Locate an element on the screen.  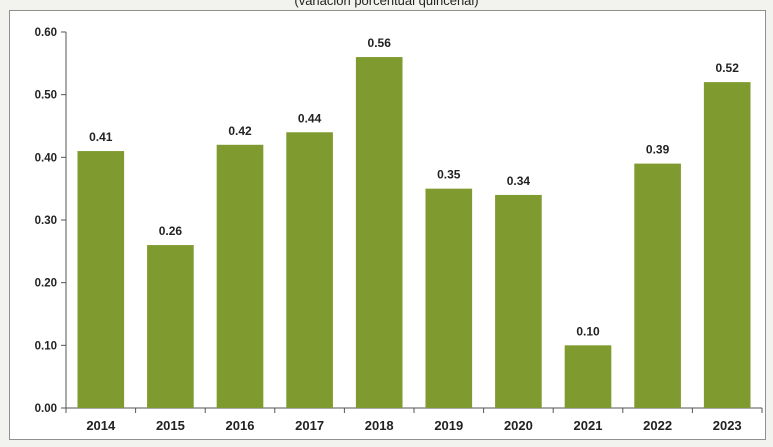
x-category-label: 2022 is located at coordinates (657, 425).